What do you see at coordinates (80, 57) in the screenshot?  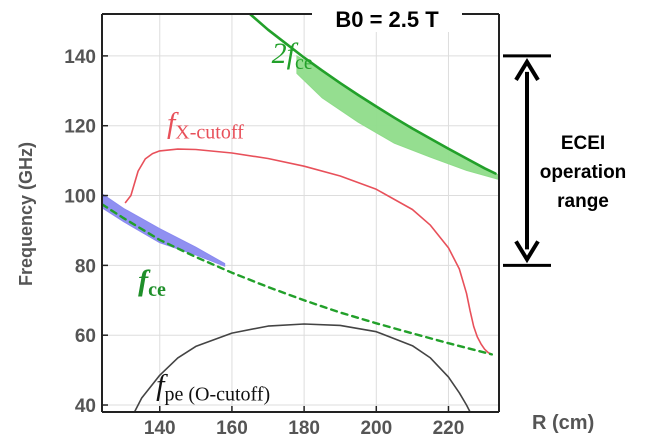 I see `y-tick-label: 140` at bounding box center [80, 57].